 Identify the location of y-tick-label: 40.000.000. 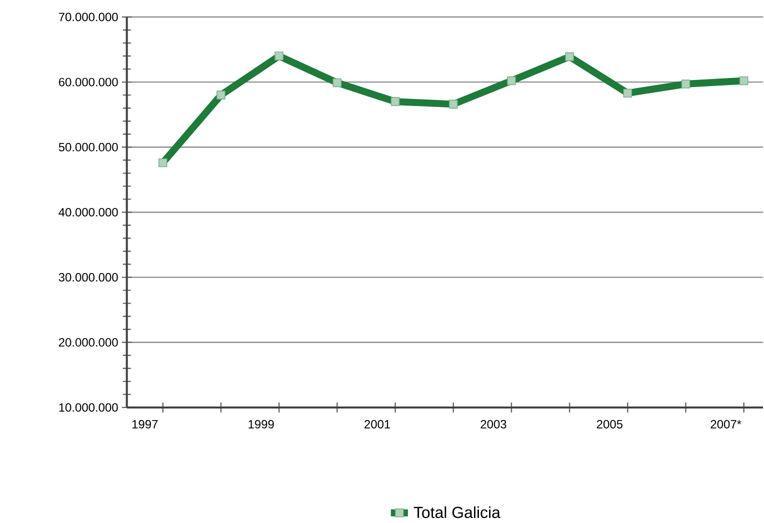
(88, 212).